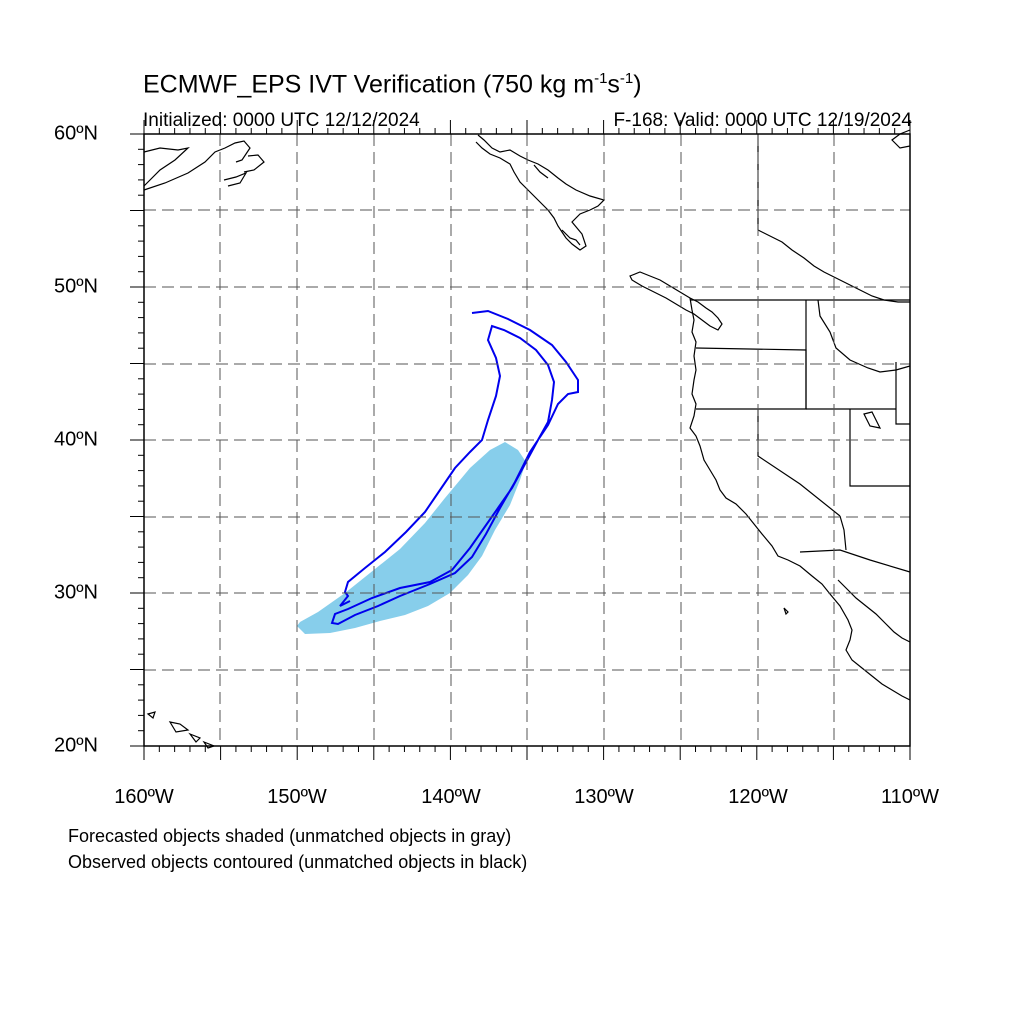 The image size is (1024, 1024). I want to click on lon-label-130w: 130ºW, so click(604, 797).